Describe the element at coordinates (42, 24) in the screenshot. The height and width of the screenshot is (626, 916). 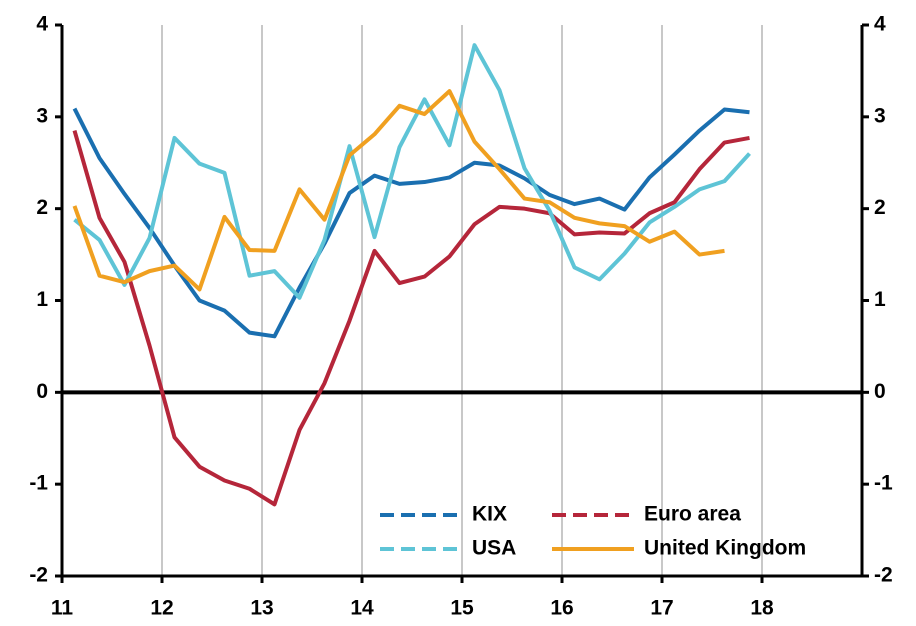
I see `y-tick-label: 4` at that location.